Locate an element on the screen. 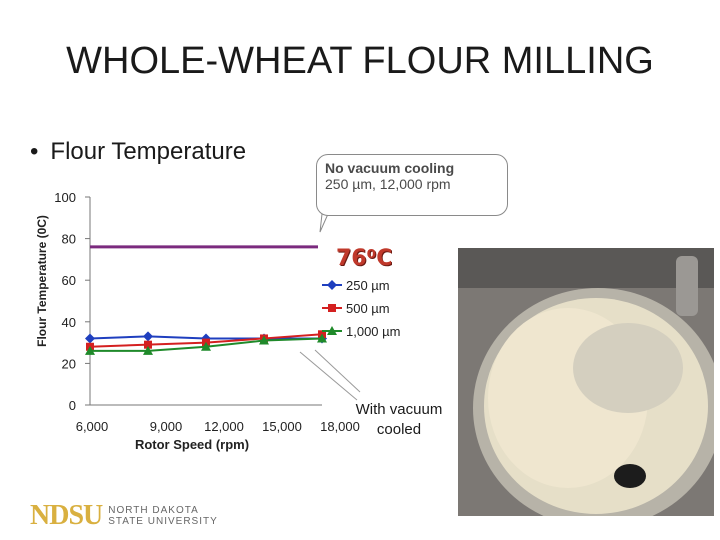  bullet-item: • Flour Temperature is located at coordinates (138, 152).